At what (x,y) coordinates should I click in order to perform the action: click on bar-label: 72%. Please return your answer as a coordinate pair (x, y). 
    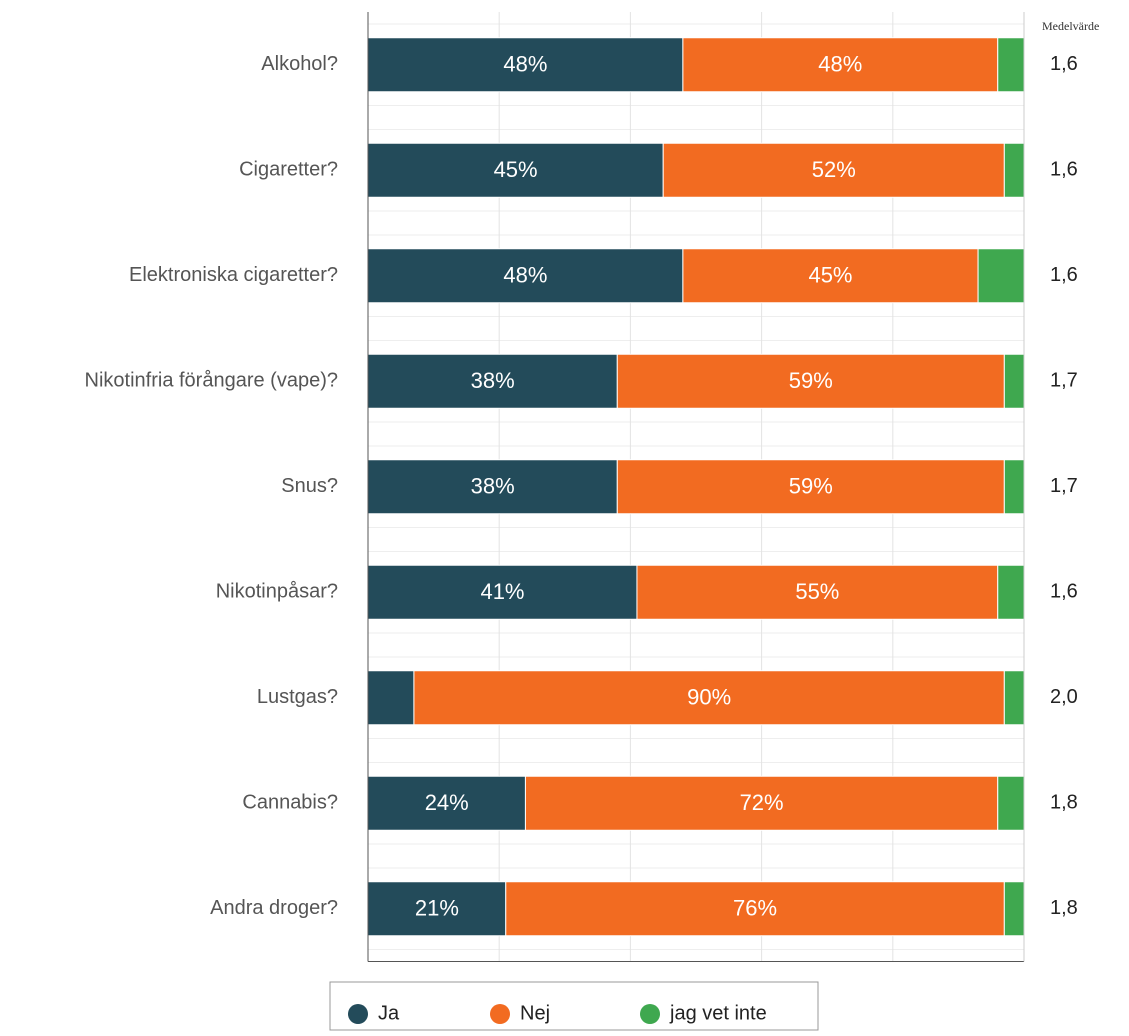
    Looking at the image, I should click on (762, 802).